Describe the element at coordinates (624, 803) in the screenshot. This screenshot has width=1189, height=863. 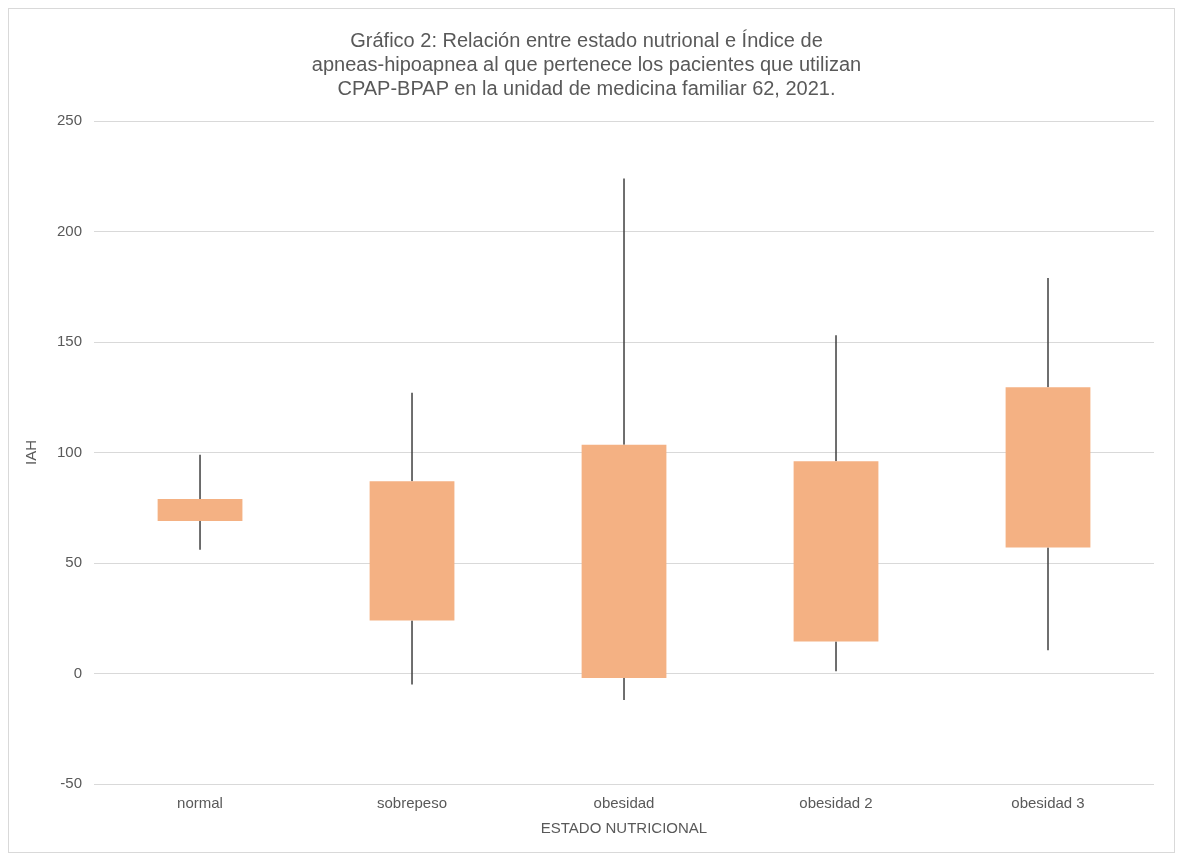
I see `x-tick-label: obesidad` at that location.